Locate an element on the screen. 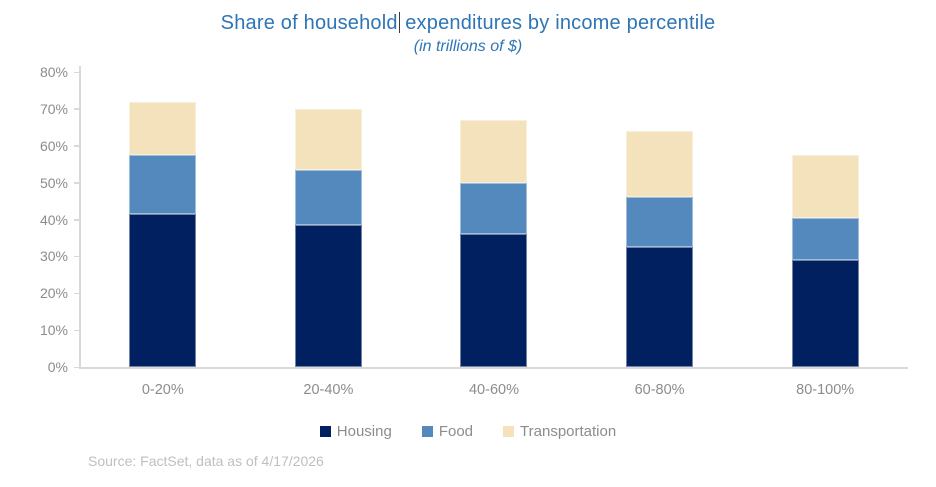 The width and height of the screenshot is (936, 487). legend-label: Transportation is located at coordinates (568, 431).